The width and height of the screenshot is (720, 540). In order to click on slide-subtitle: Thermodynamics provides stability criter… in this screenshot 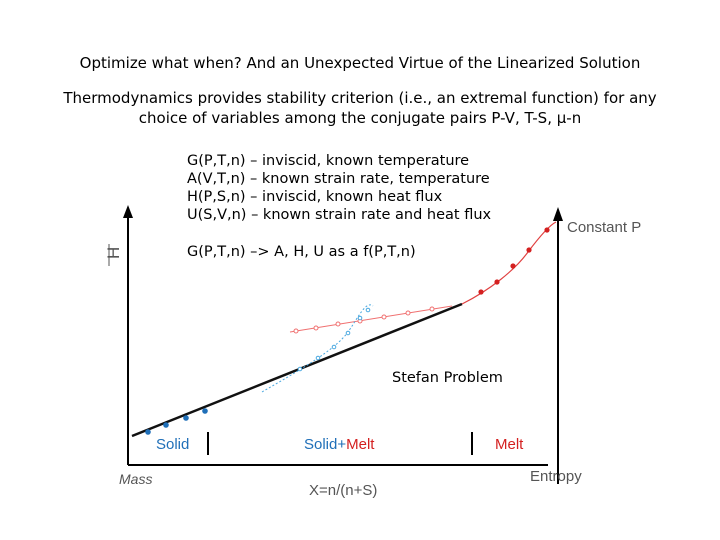, I will do `click(360, 108)`.